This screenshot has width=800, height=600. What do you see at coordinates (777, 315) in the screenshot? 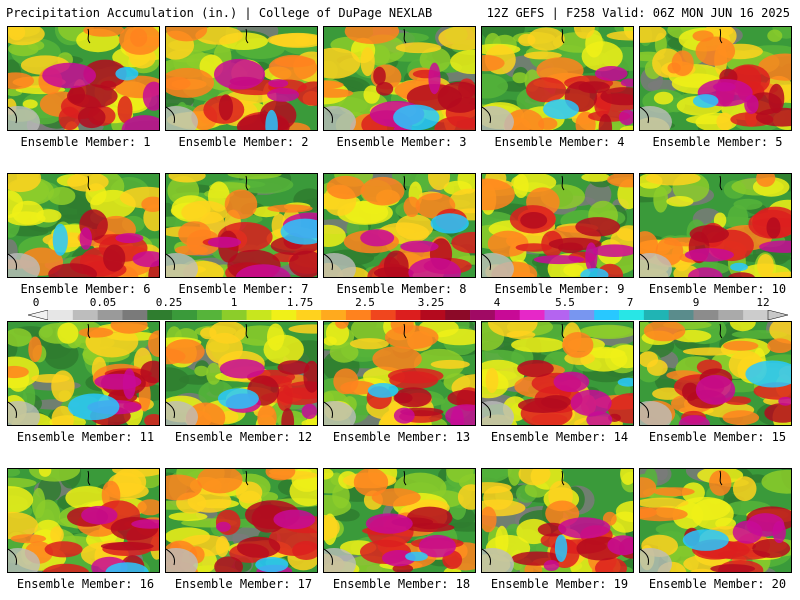
I see `colorbar-max-arrow` at bounding box center [777, 315].